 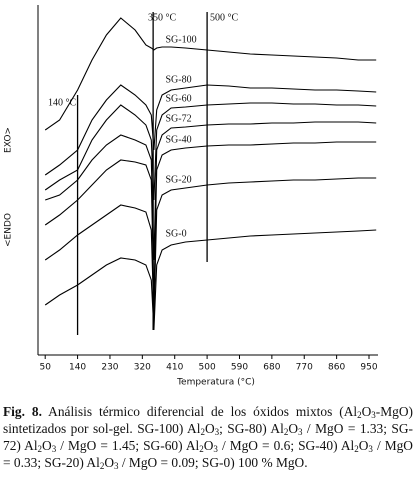 I want to click on x-tick-label: 950, so click(x=368, y=368).